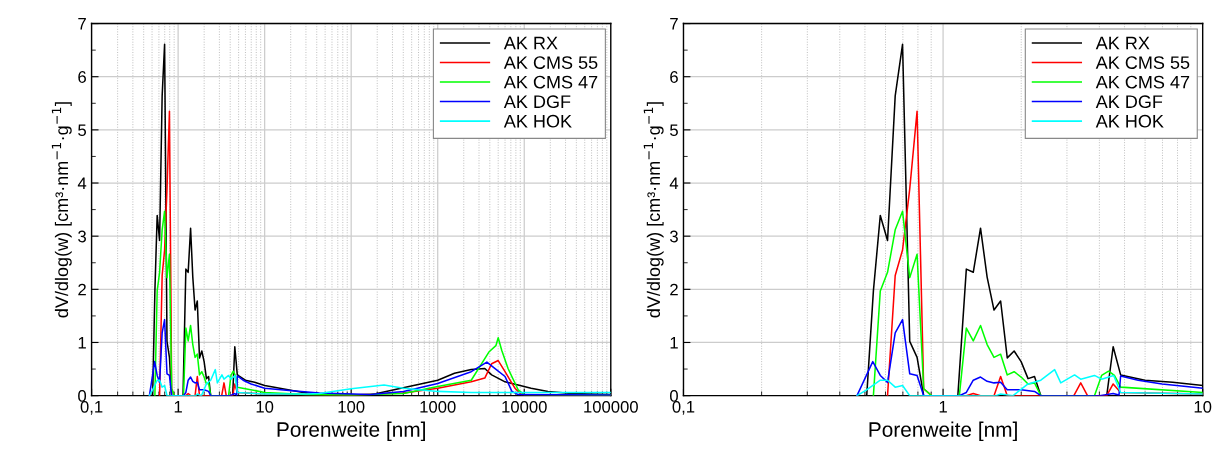  Describe the element at coordinates (524, 406) in the screenshot. I see `x-tick-label: 10000` at that location.